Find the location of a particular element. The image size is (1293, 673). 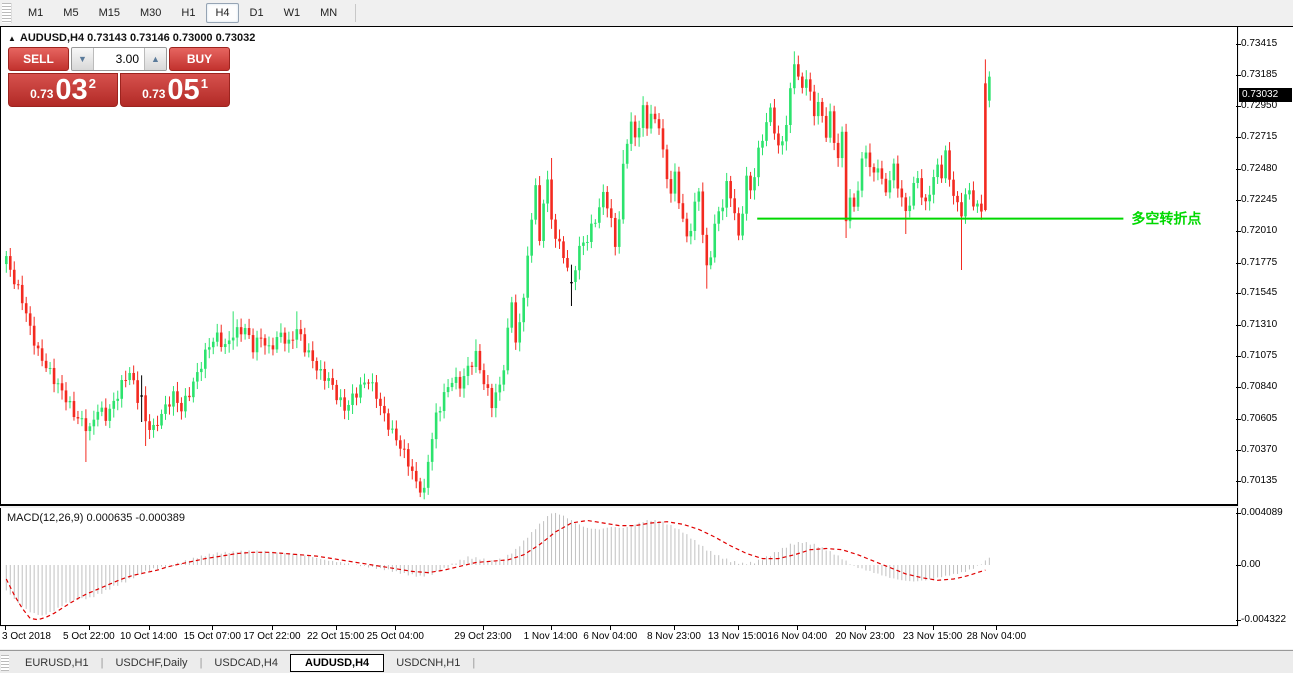

timeframe-button-m15: M15 is located at coordinates (109, 13).